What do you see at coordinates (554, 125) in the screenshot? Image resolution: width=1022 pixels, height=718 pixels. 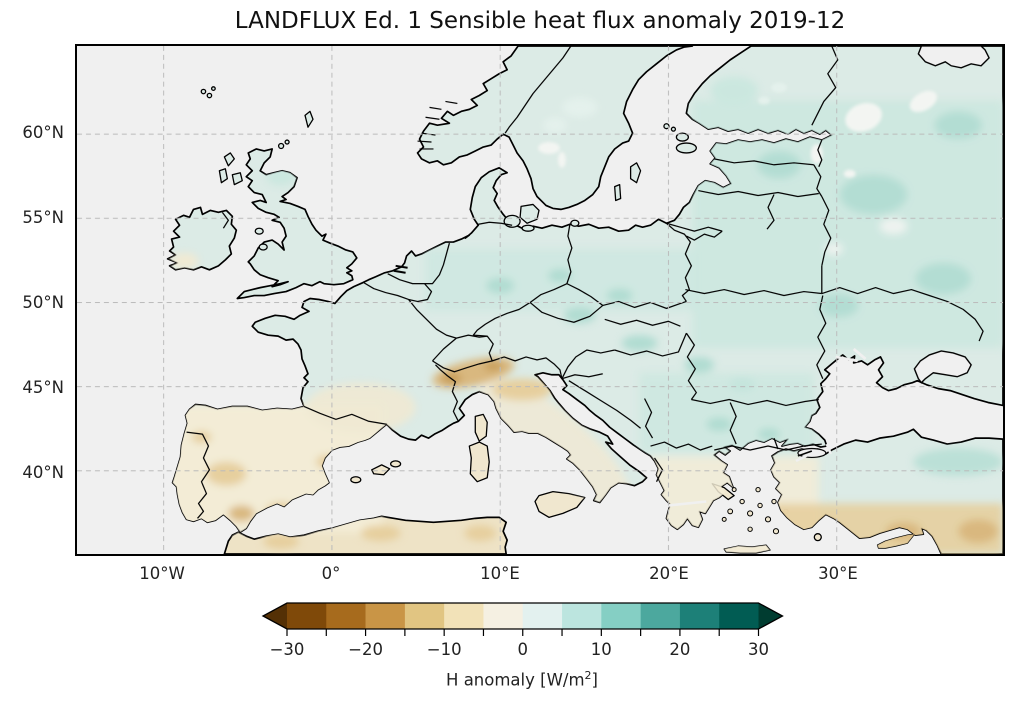 I see `patch-sweden-pale2` at bounding box center [554, 125].